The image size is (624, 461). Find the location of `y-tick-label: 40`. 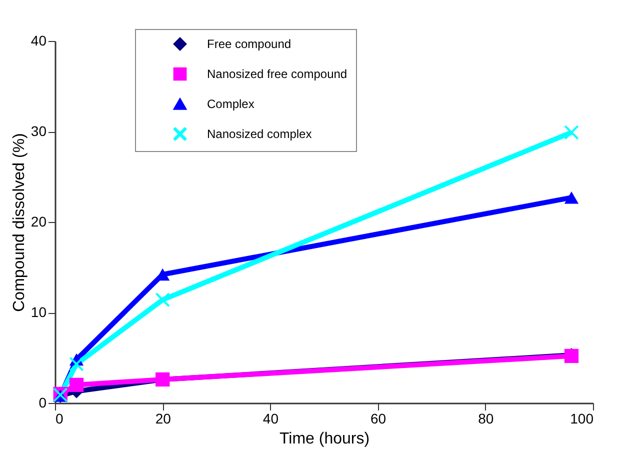

y-tick-label: 40 is located at coordinates (38, 40).